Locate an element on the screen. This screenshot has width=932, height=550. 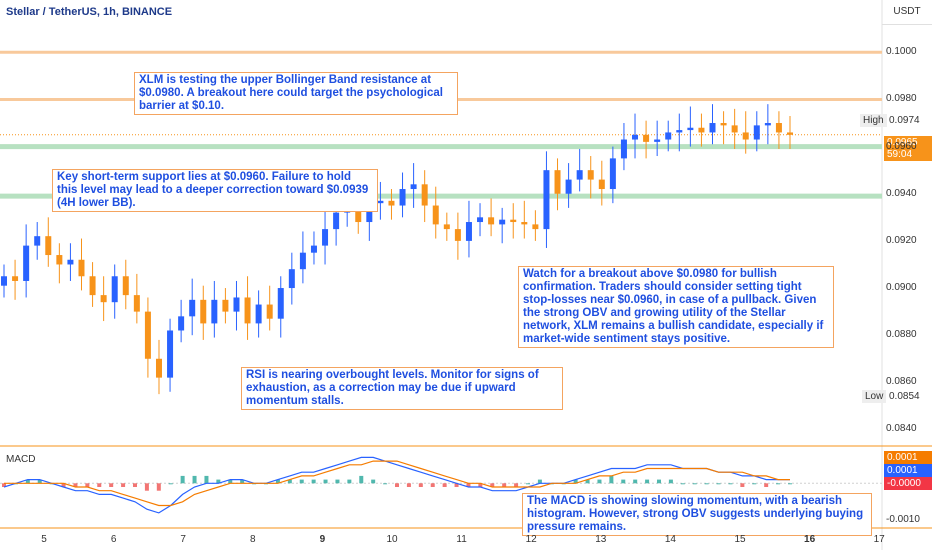
x-tick-label: 10 is located at coordinates (392, 539).